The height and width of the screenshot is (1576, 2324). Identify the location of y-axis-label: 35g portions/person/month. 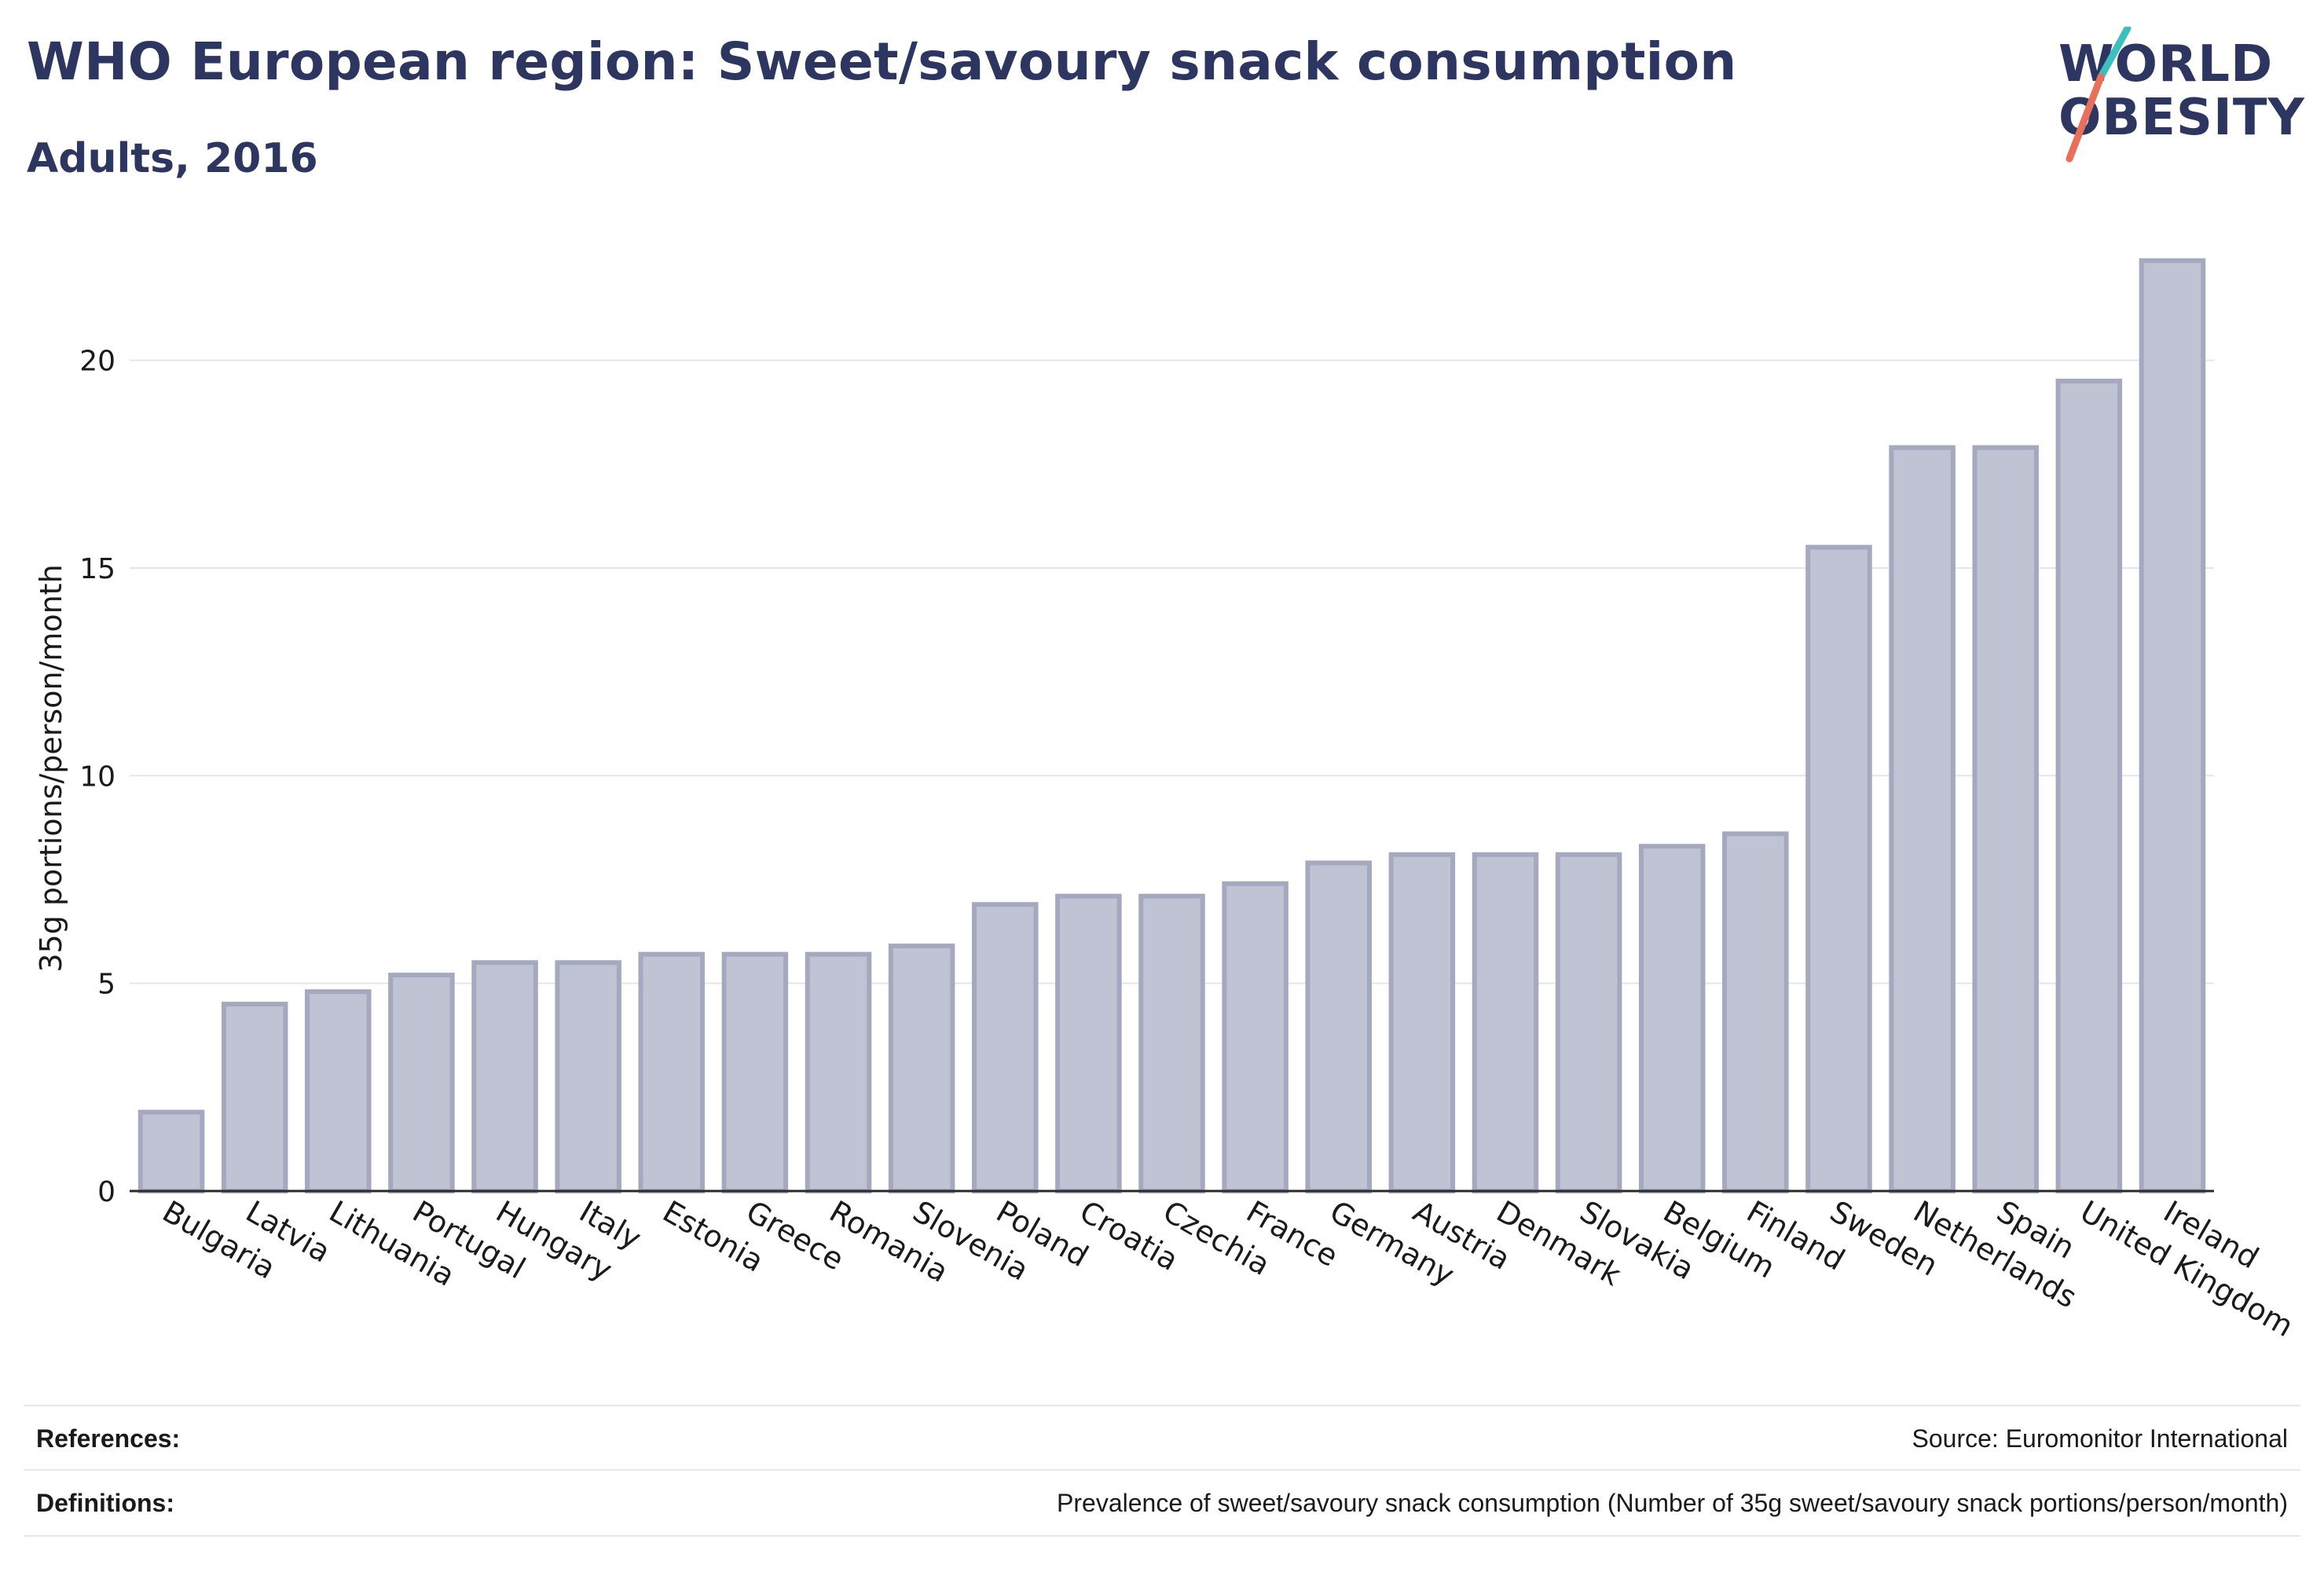
(51, 768).